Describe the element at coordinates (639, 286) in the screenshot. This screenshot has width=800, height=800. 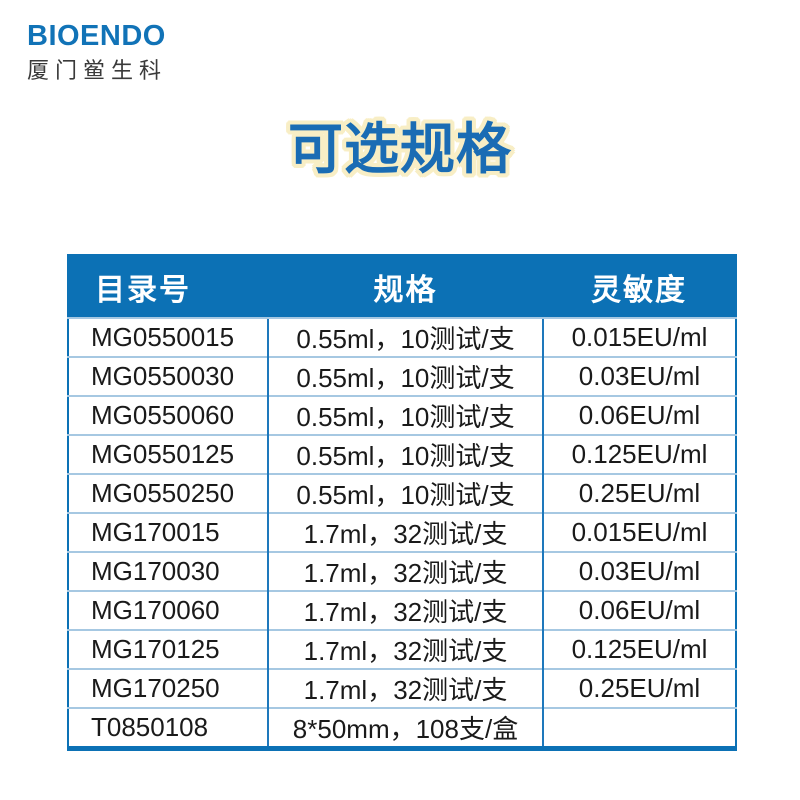
I see `header-sensitivity: 灵敏度` at that location.